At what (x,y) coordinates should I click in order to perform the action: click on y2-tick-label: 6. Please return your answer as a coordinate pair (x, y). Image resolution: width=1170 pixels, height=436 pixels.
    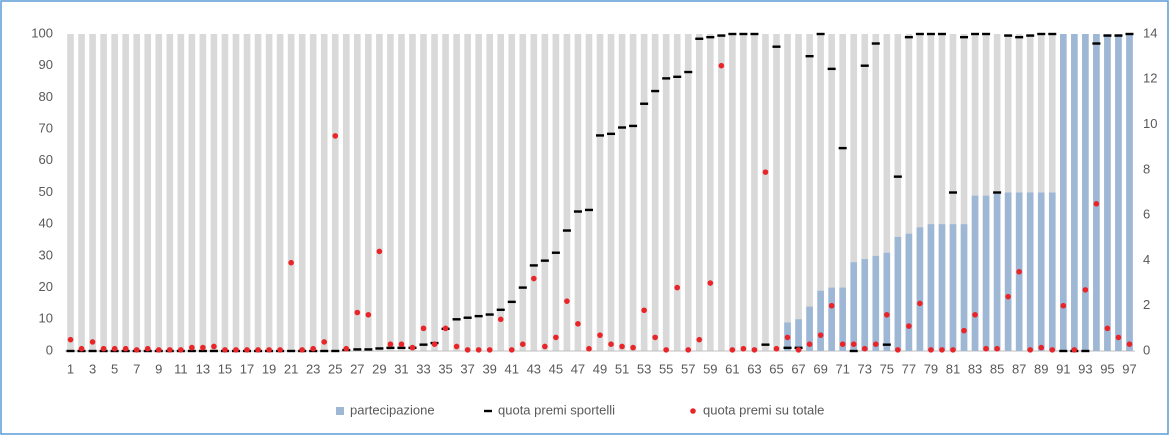
    Looking at the image, I should click on (1146, 214).